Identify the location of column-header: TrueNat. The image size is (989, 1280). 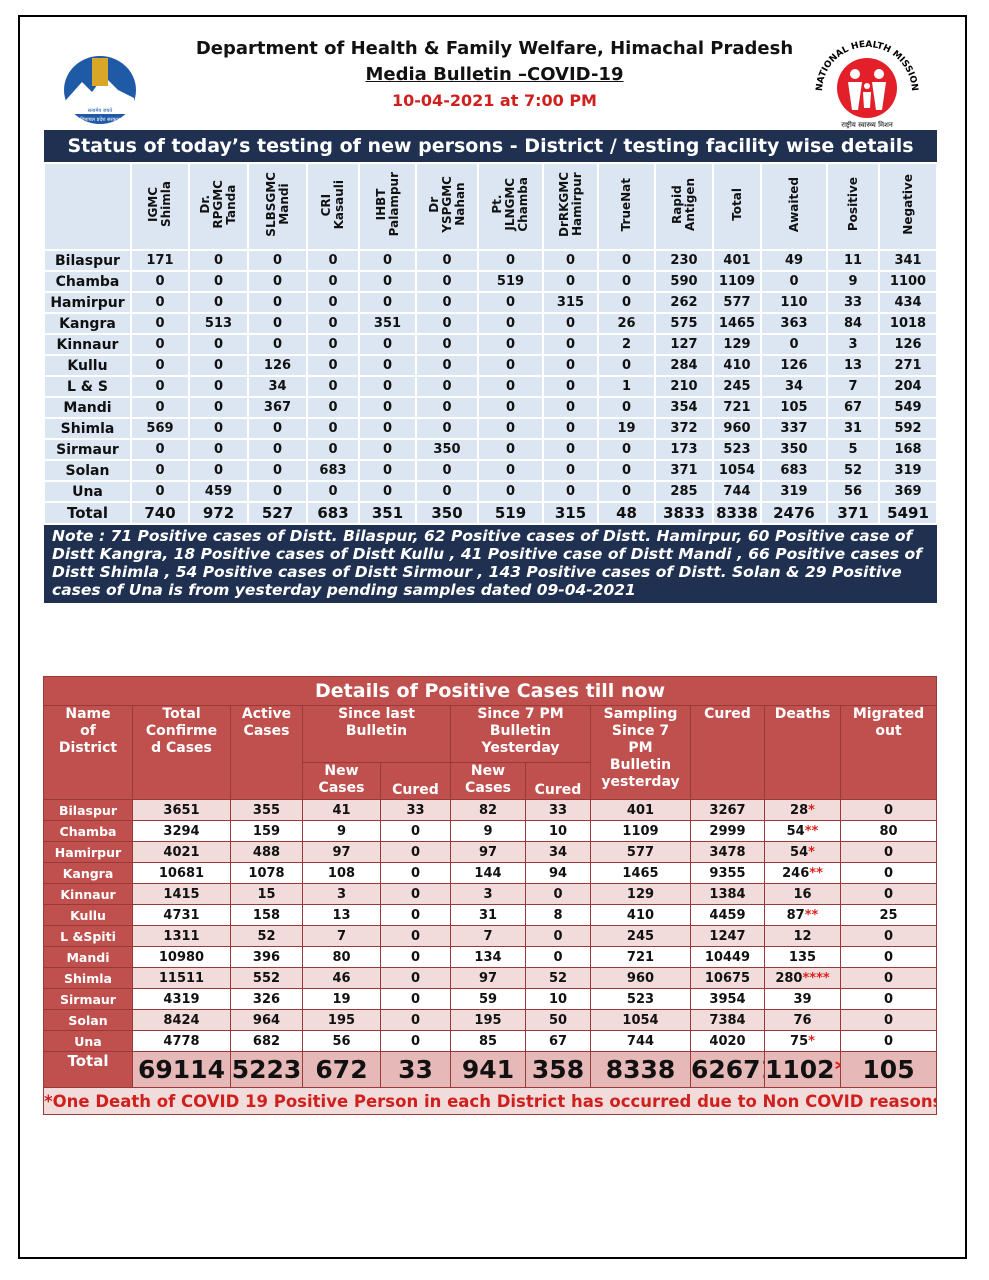
(626, 206).